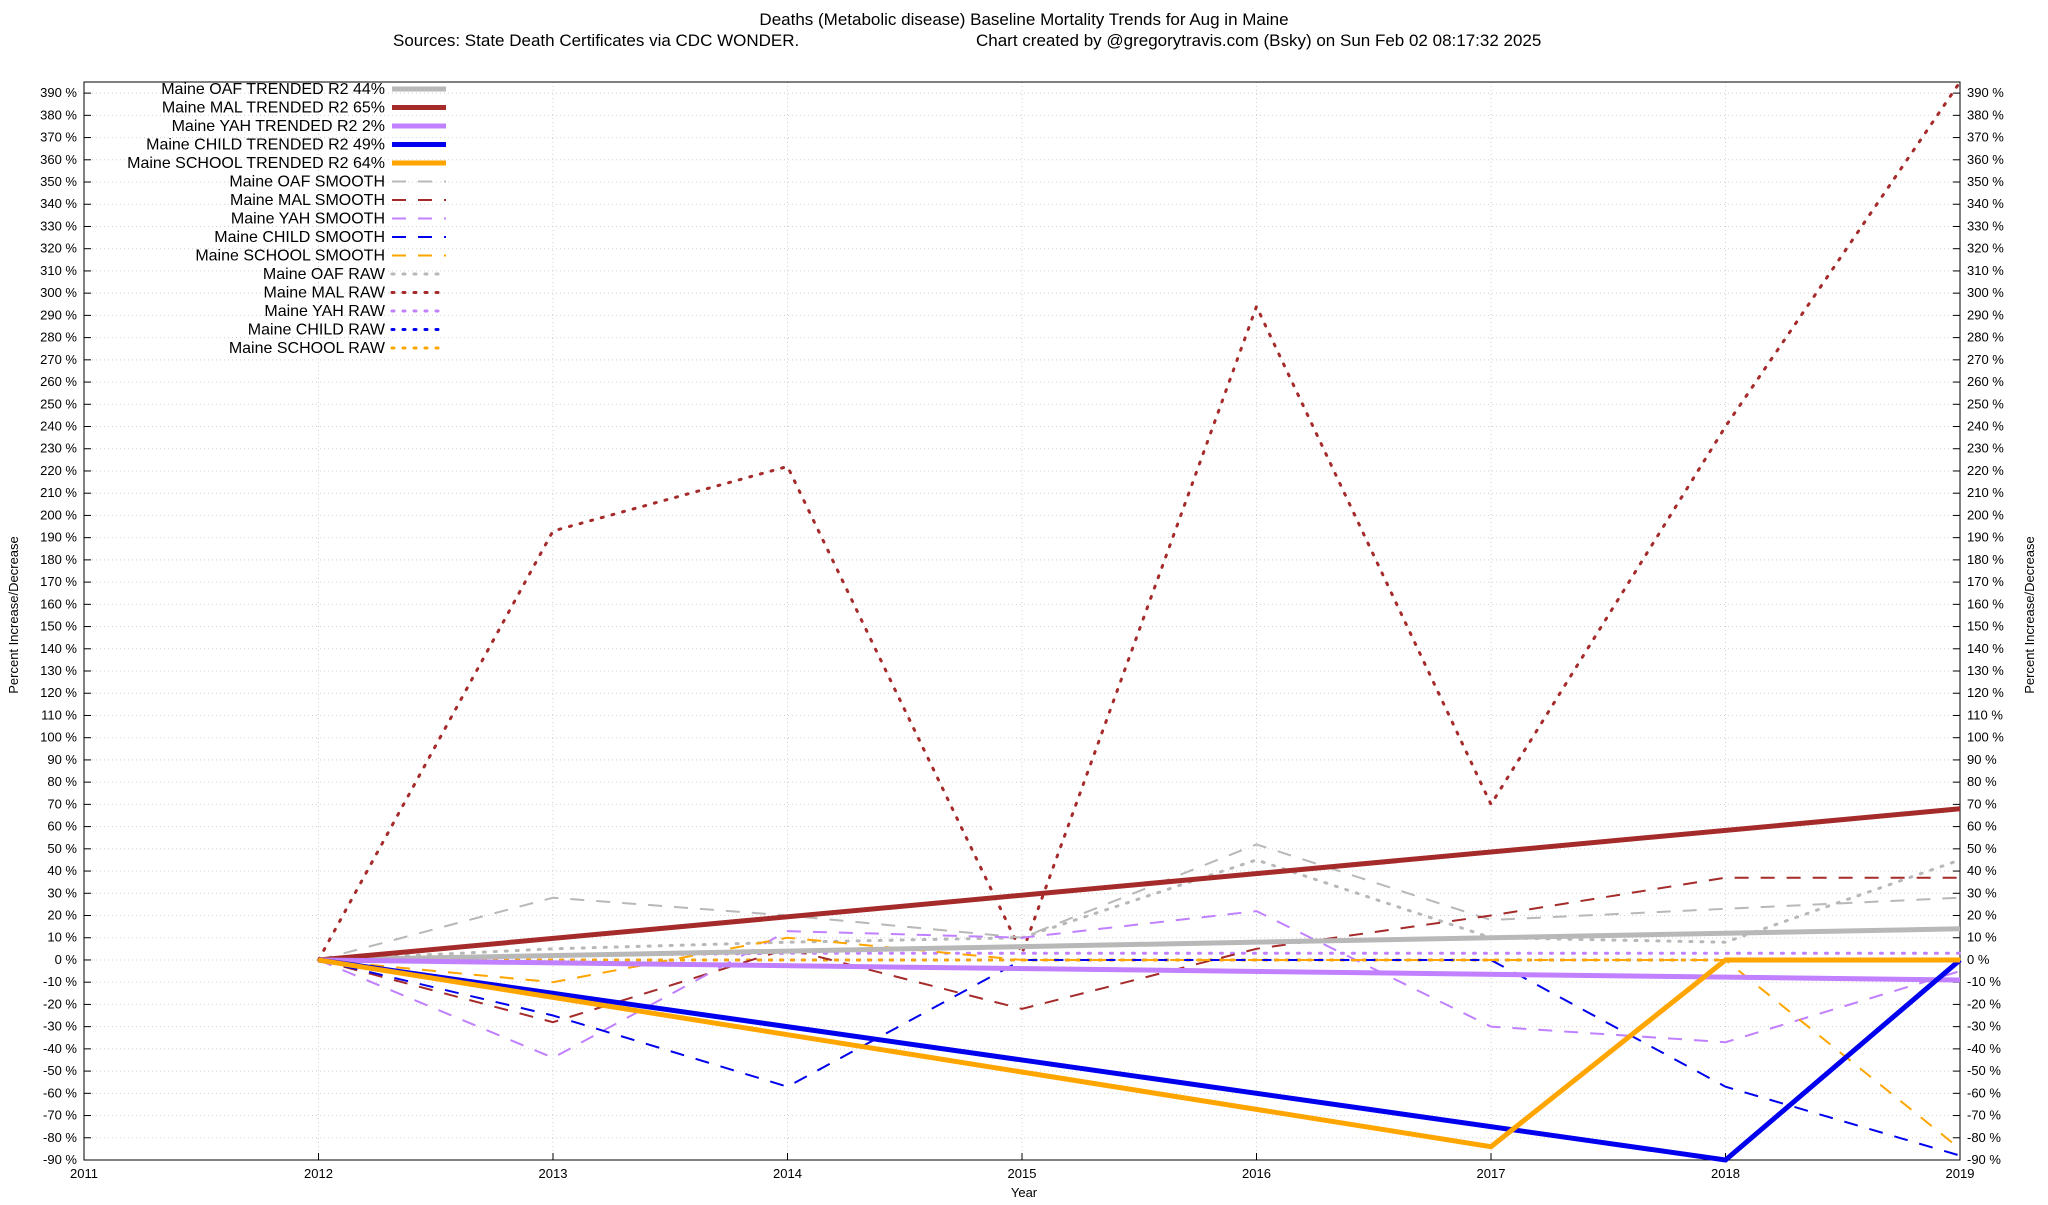 The width and height of the screenshot is (2048, 1205). Describe the element at coordinates (787, 1173) in the screenshot. I see `x-tick-label: 2014` at that location.